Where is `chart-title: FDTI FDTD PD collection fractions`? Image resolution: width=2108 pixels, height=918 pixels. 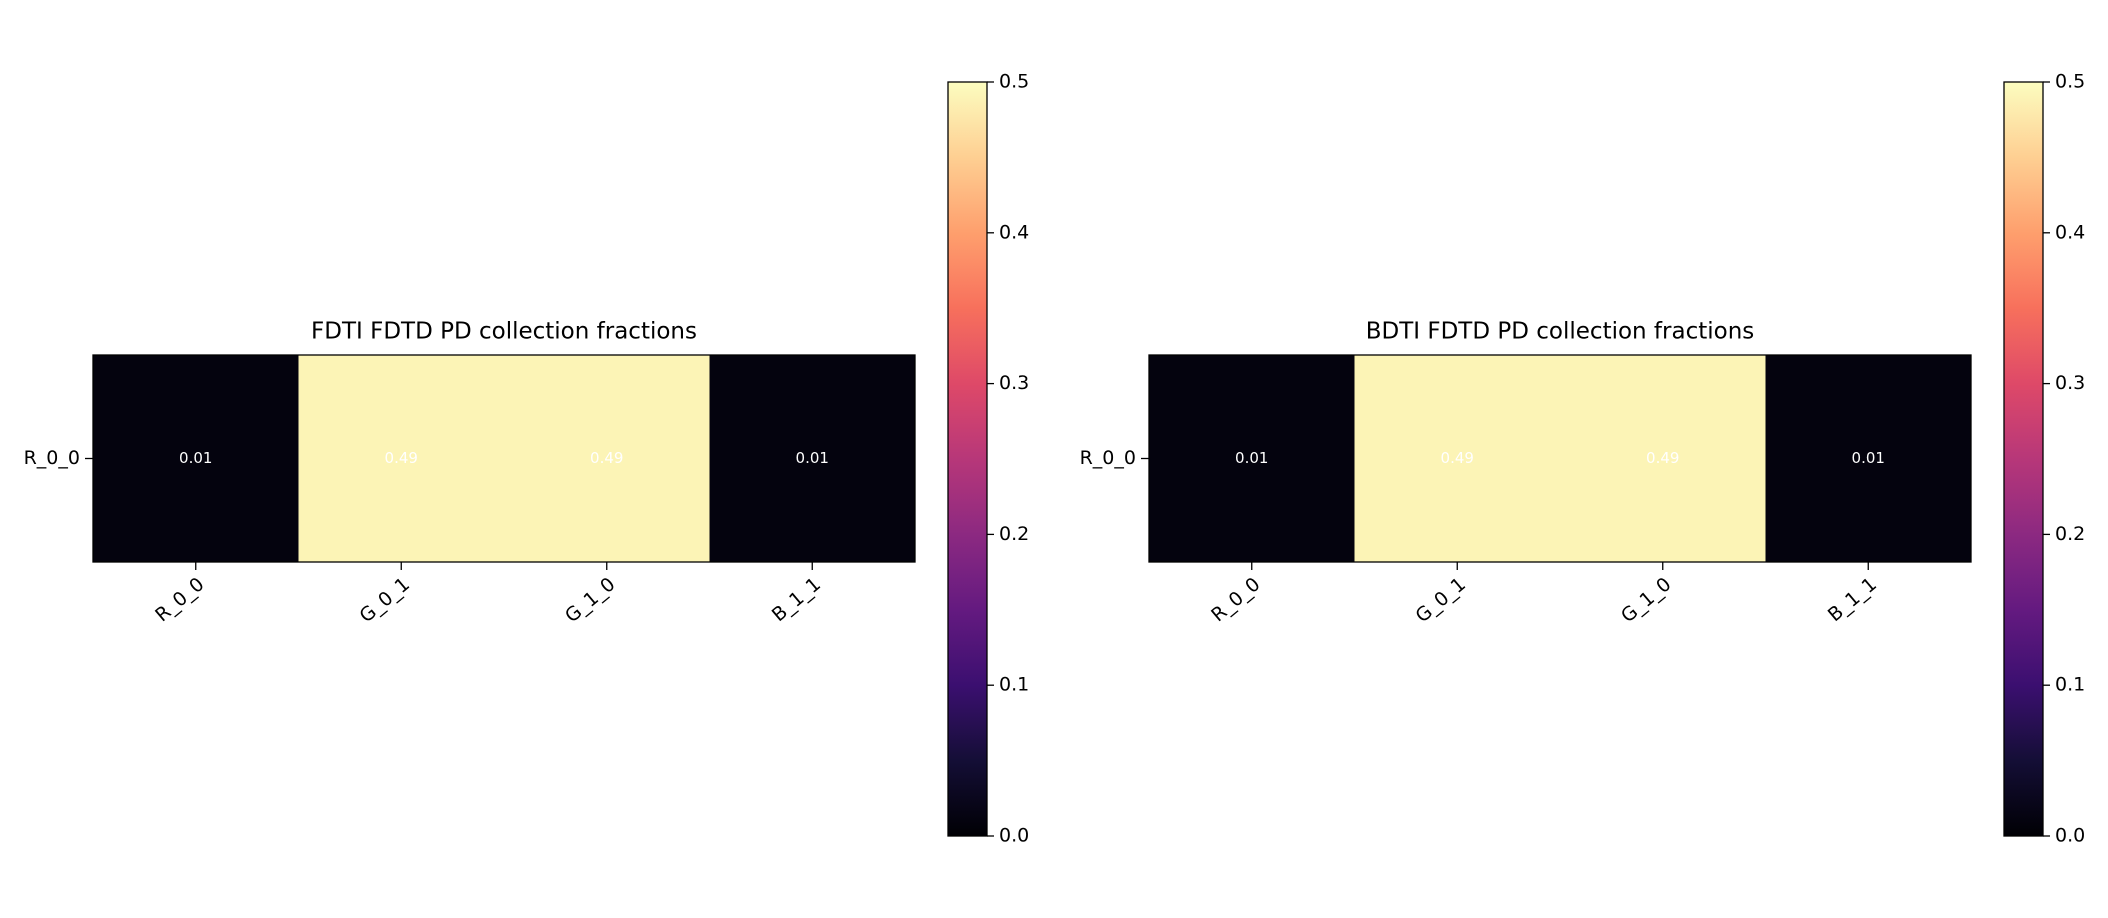
chart-title: FDTI FDTD PD collection fractions is located at coordinates (504, 332).